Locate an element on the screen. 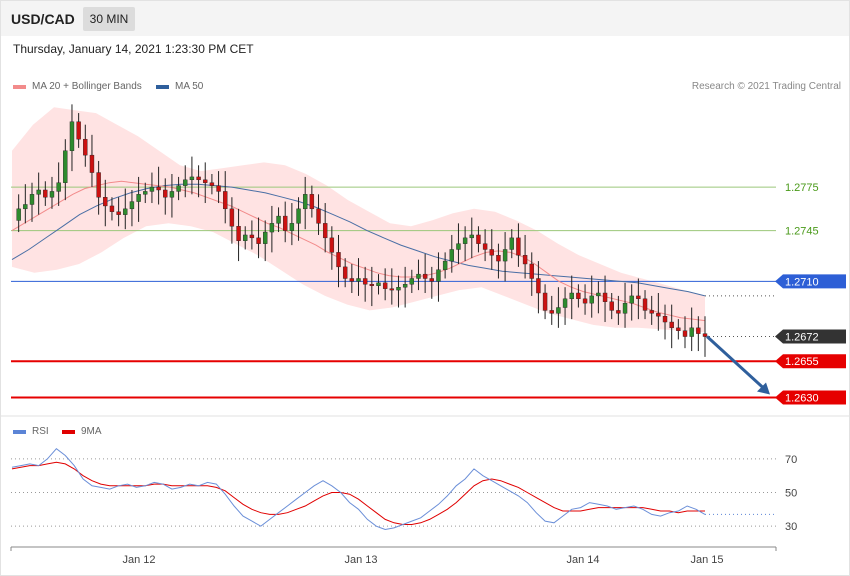 The width and height of the screenshot is (850, 576). ma50-swatch is located at coordinates (162, 86).